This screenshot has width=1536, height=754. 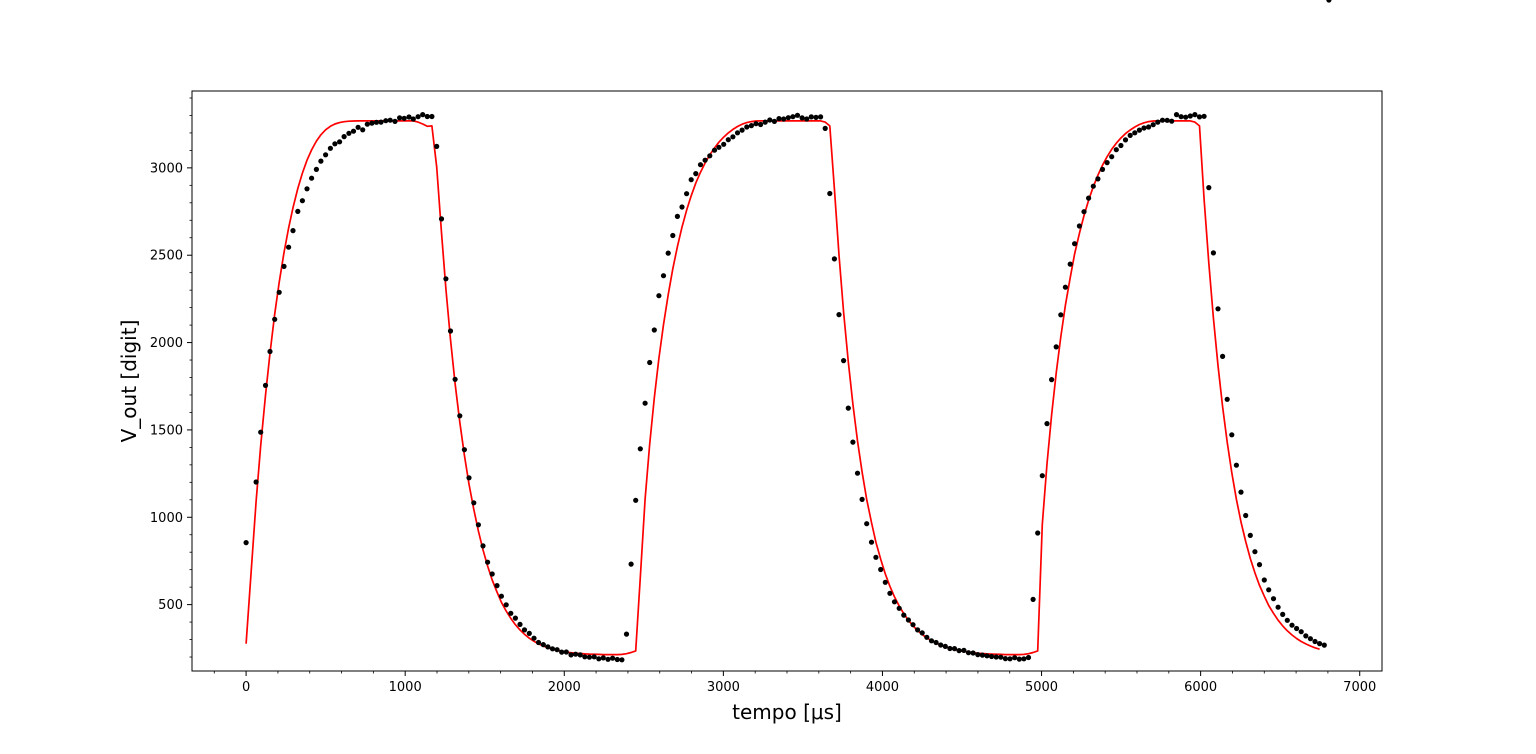 I want to click on x-tick-label: 7000, so click(x=1359, y=687).